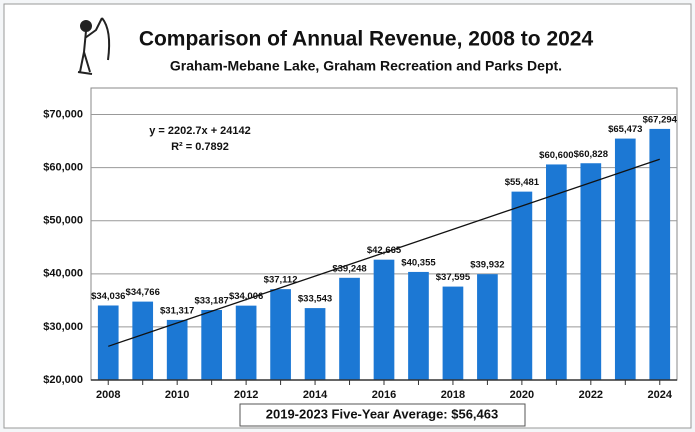 This screenshot has height=432, width=695. What do you see at coordinates (660, 395) in the screenshot?
I see `x-tick-label: 2024` at bounding box center [660, 395].